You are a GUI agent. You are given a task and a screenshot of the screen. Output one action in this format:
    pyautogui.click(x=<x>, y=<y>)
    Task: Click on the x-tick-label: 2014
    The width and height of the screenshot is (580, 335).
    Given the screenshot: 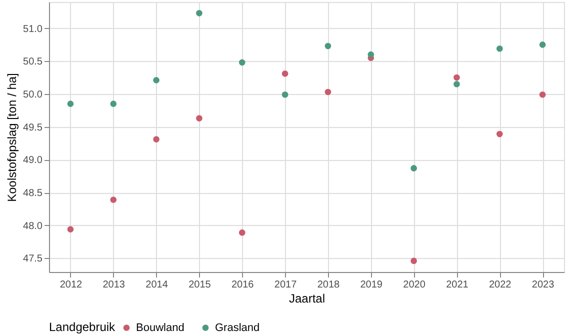 What is the action you would take?
    pyautogui.click(x=157, y=285)
    